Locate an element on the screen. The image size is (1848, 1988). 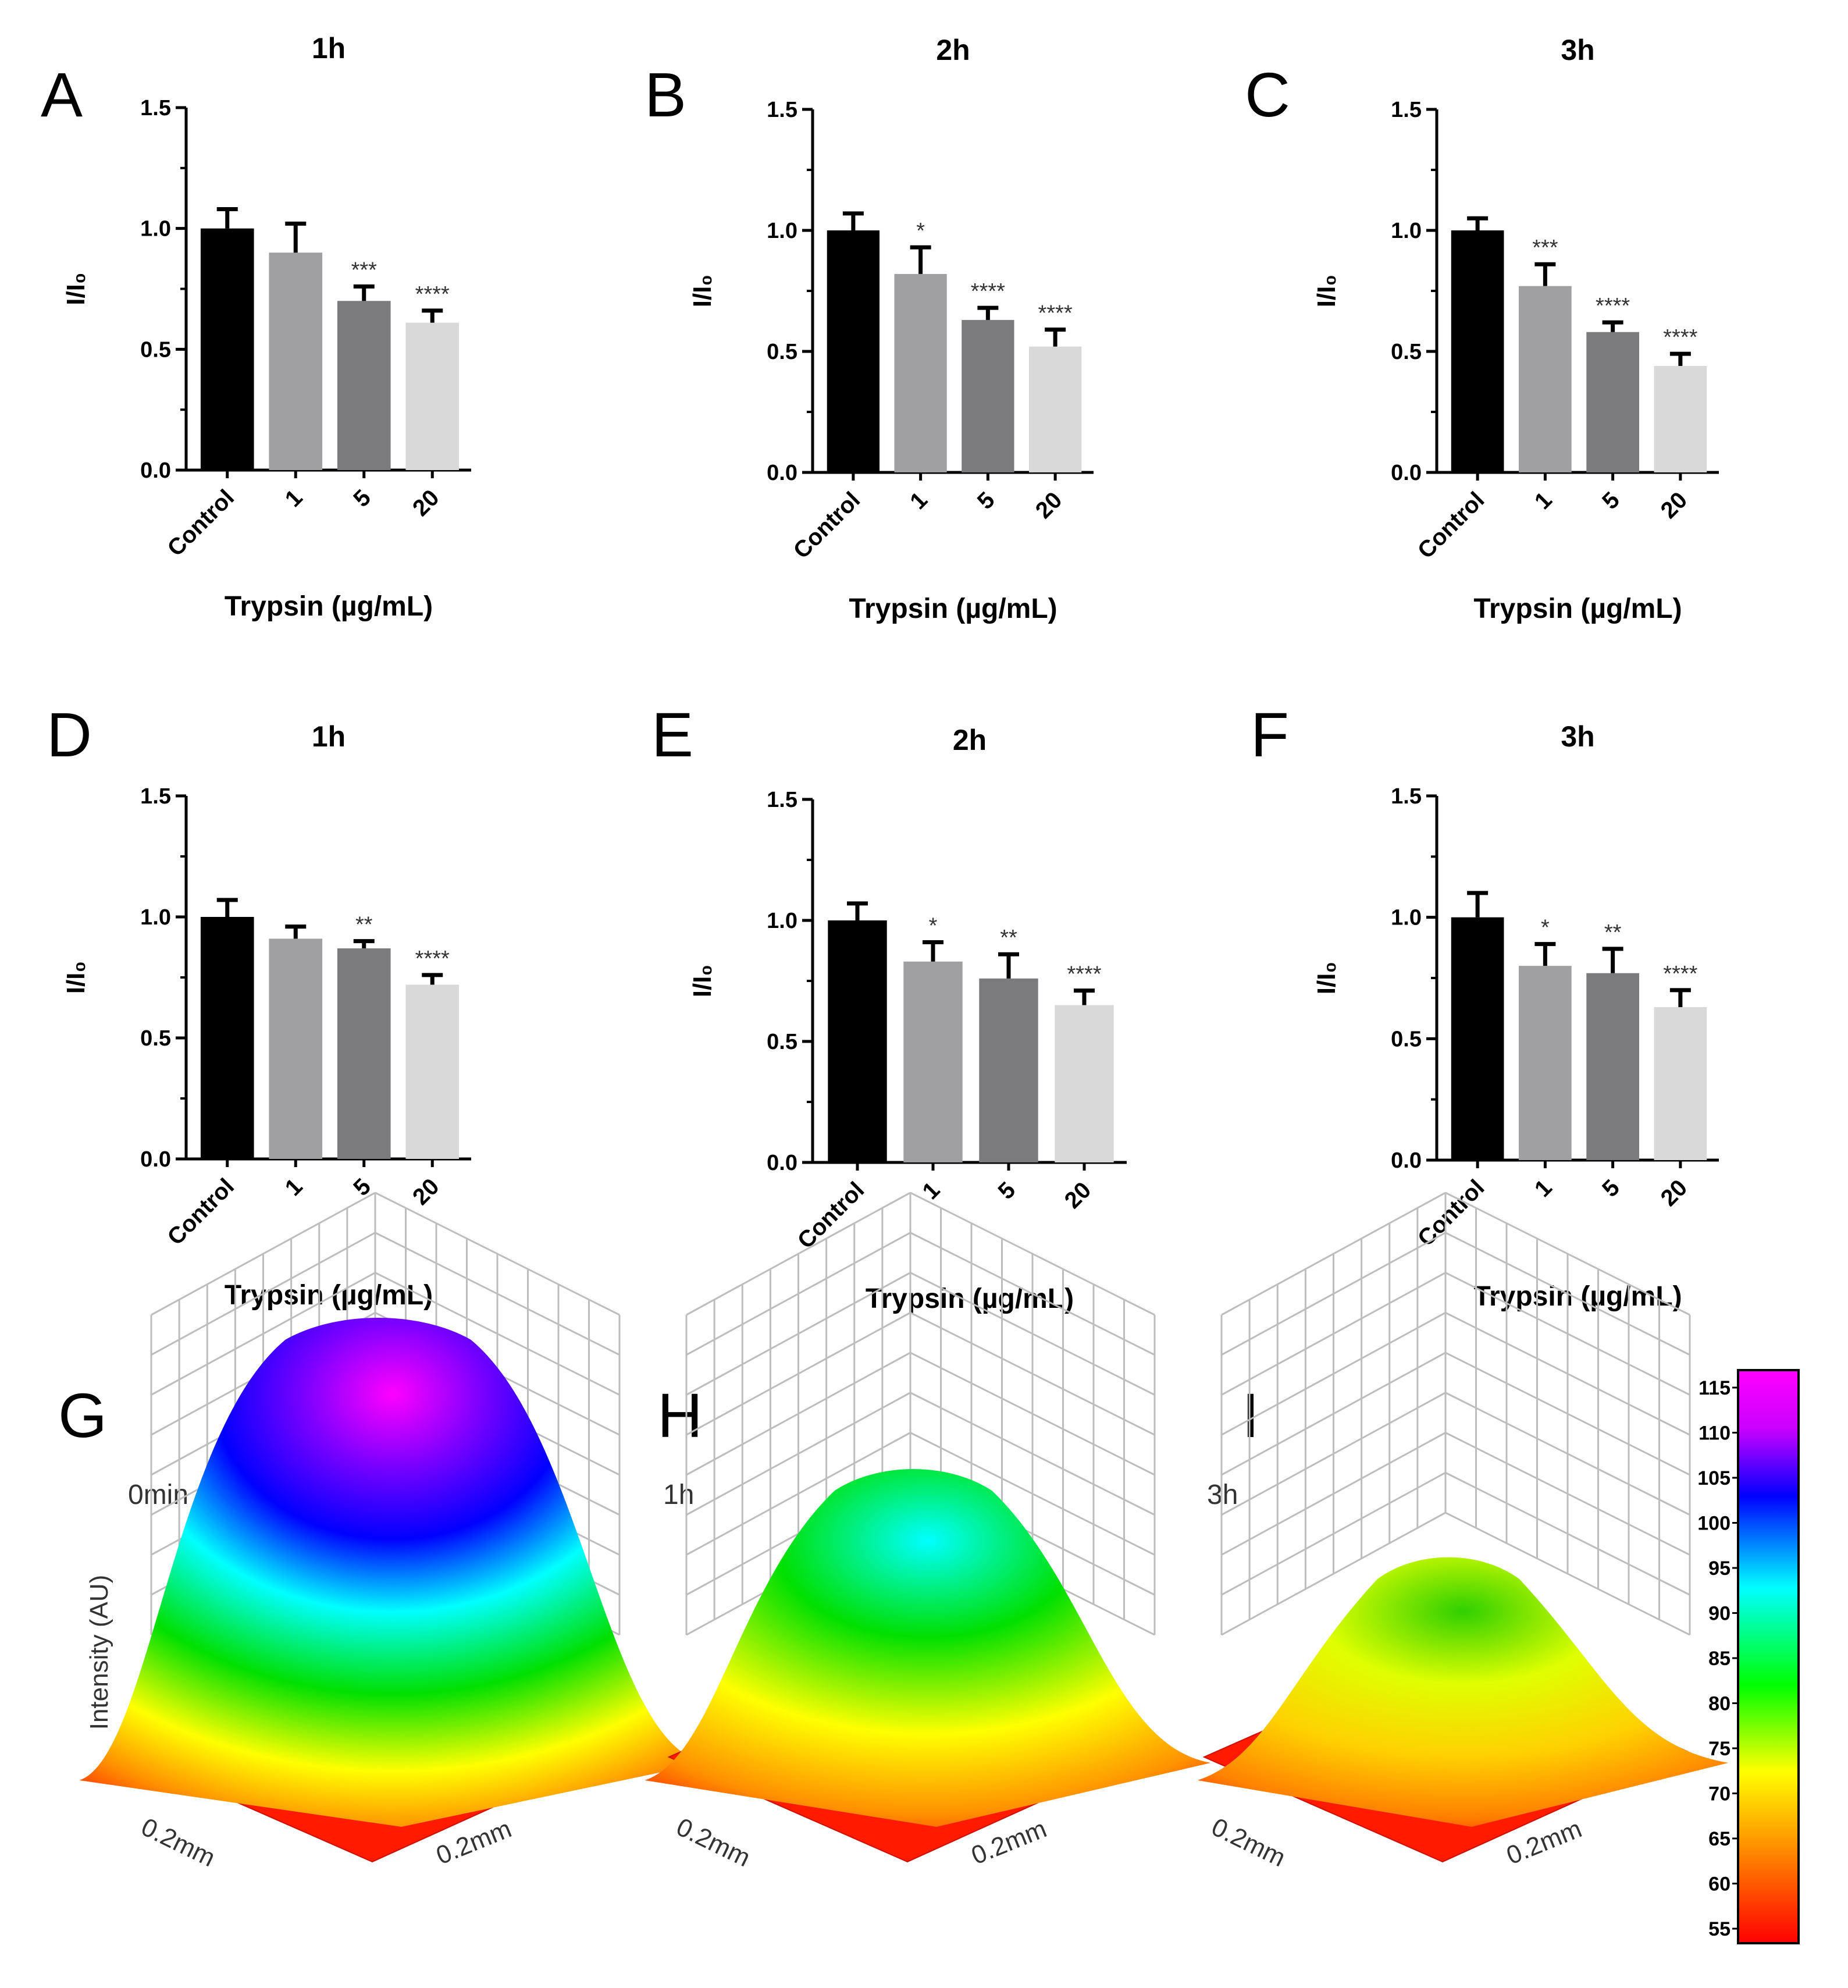
colorbar-tick-label: 65 is located at coordinates (1719, 1839).